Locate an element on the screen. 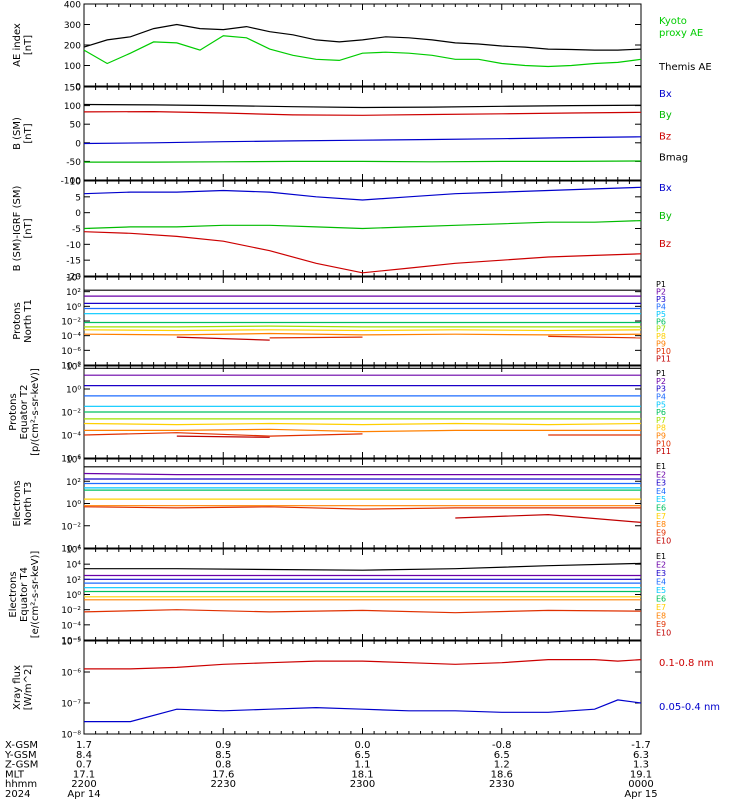  series-p10 is located at coordinates (362, 434).